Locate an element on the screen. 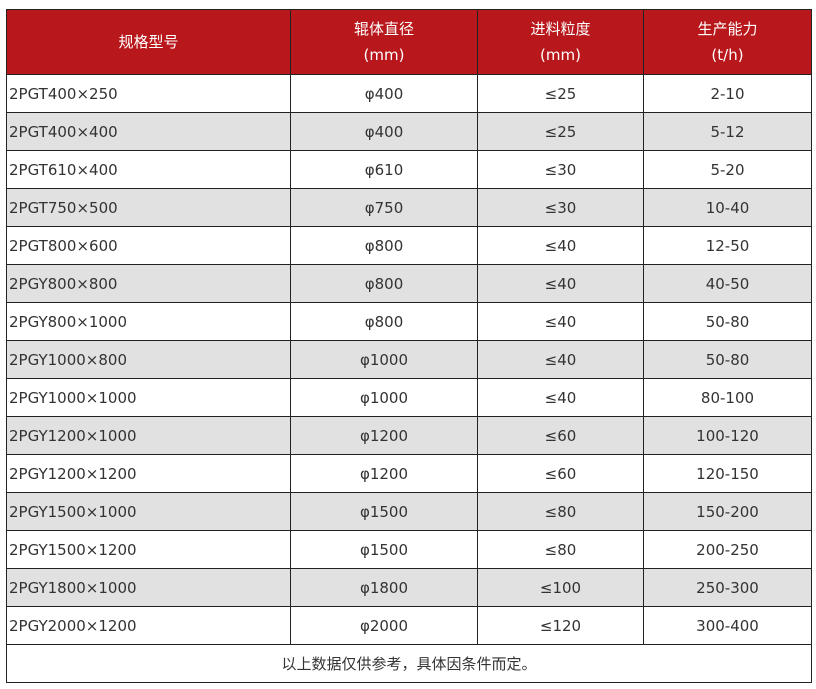 This screenshot has height=689, width=816. table-row: 2PGY1500×1200 φ1500 ≤80 200-250 is located at coordinates (409, 549).